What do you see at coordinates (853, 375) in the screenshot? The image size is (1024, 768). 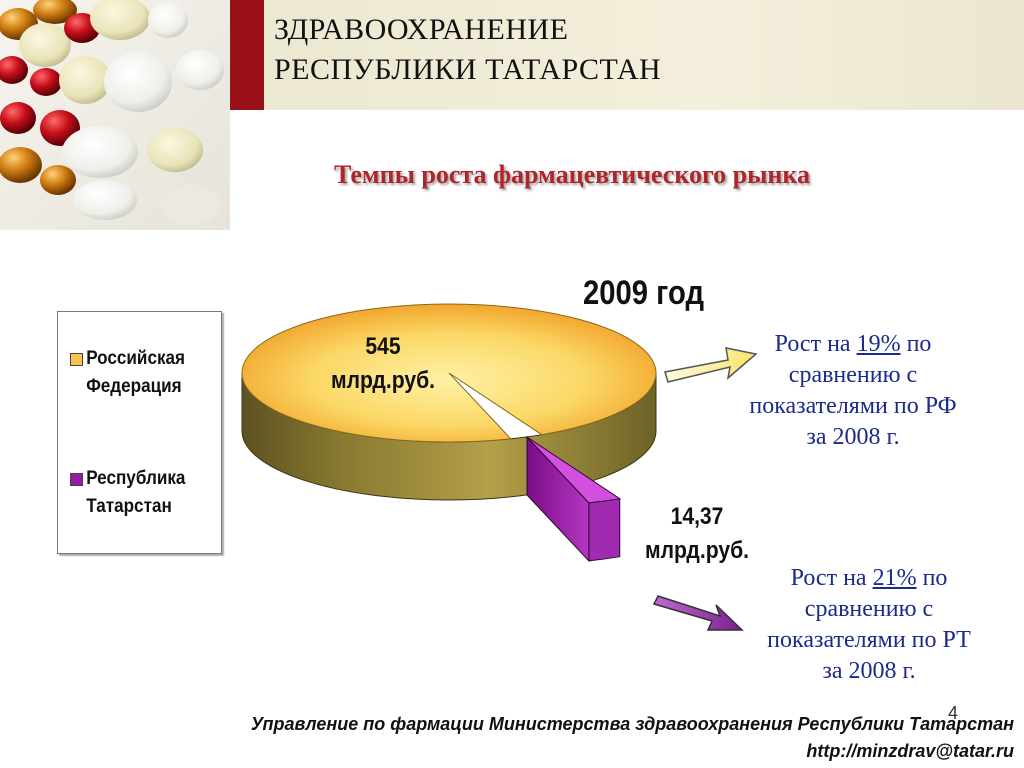 I see `growth-note-rf-line2: сравнению с` at bounding box center [853, 375].